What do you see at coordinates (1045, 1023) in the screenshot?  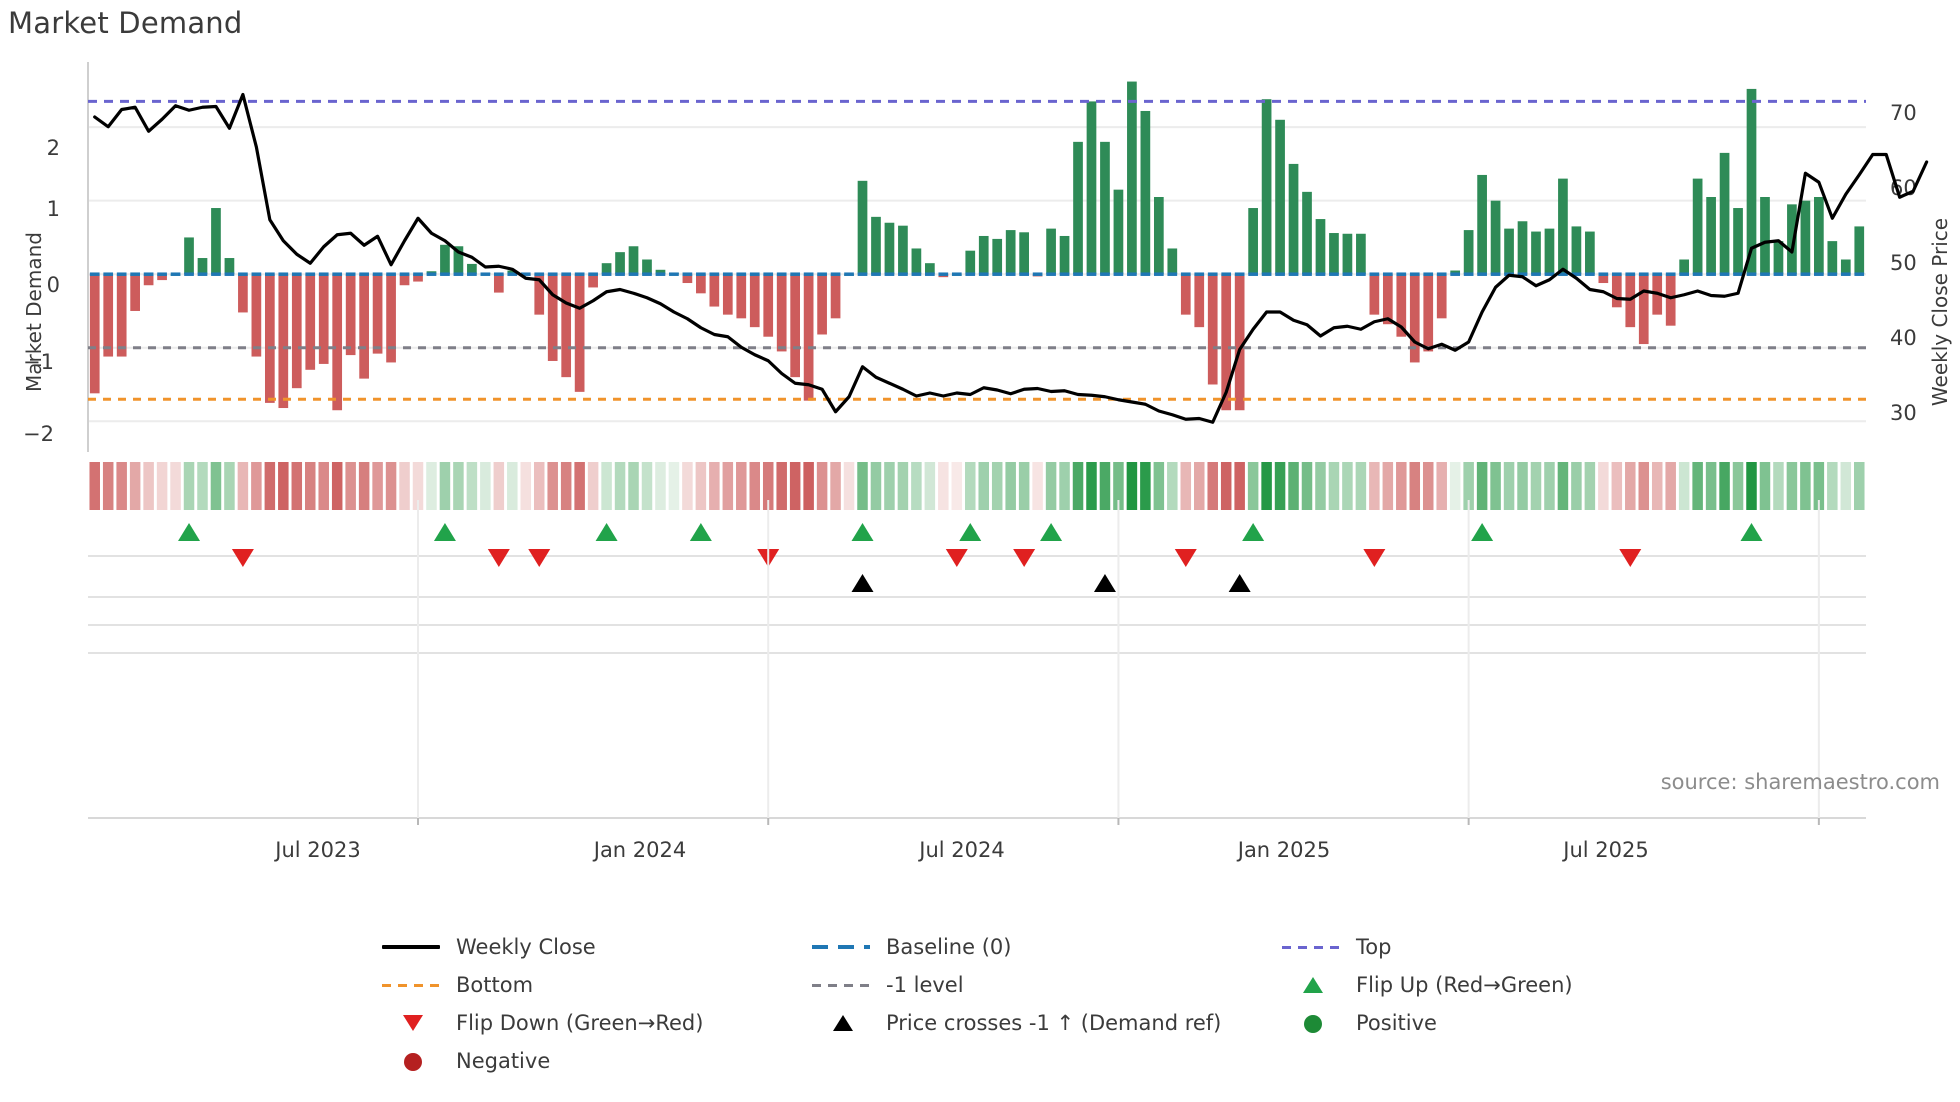 I see `legend-item-price-cross: Price crosses -1 ↑ (Demand ref)` at bounding box center [1045, 1023].